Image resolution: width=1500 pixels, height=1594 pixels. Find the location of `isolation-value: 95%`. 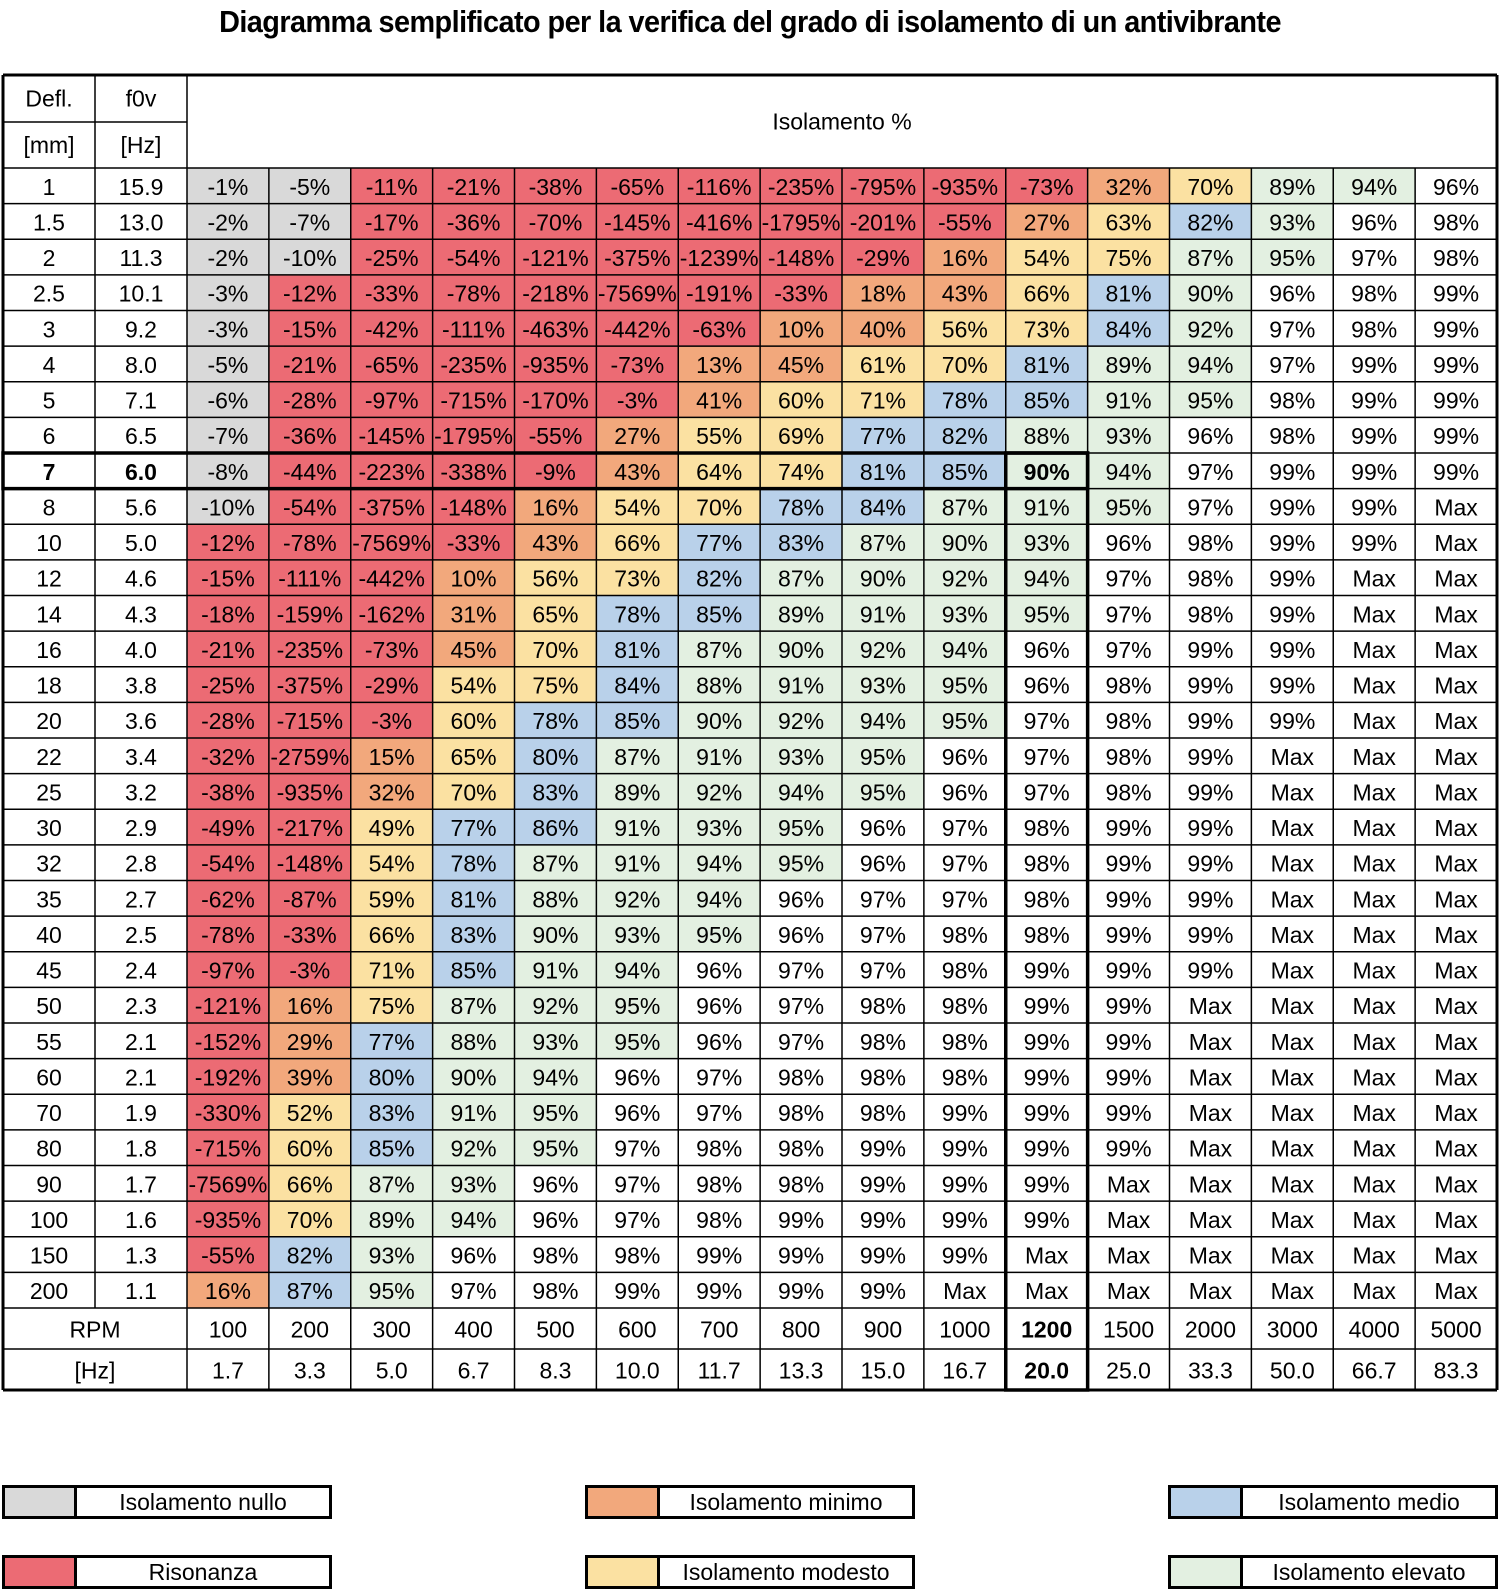

isolation-value: 95% is located at coordinates (1047, 614).